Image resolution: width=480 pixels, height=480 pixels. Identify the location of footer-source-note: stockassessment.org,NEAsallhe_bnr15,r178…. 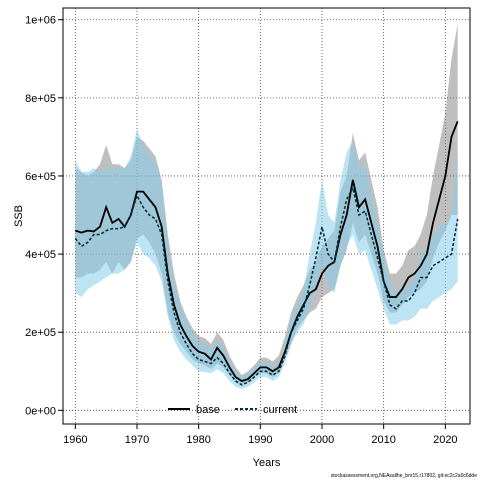
(404, 476).